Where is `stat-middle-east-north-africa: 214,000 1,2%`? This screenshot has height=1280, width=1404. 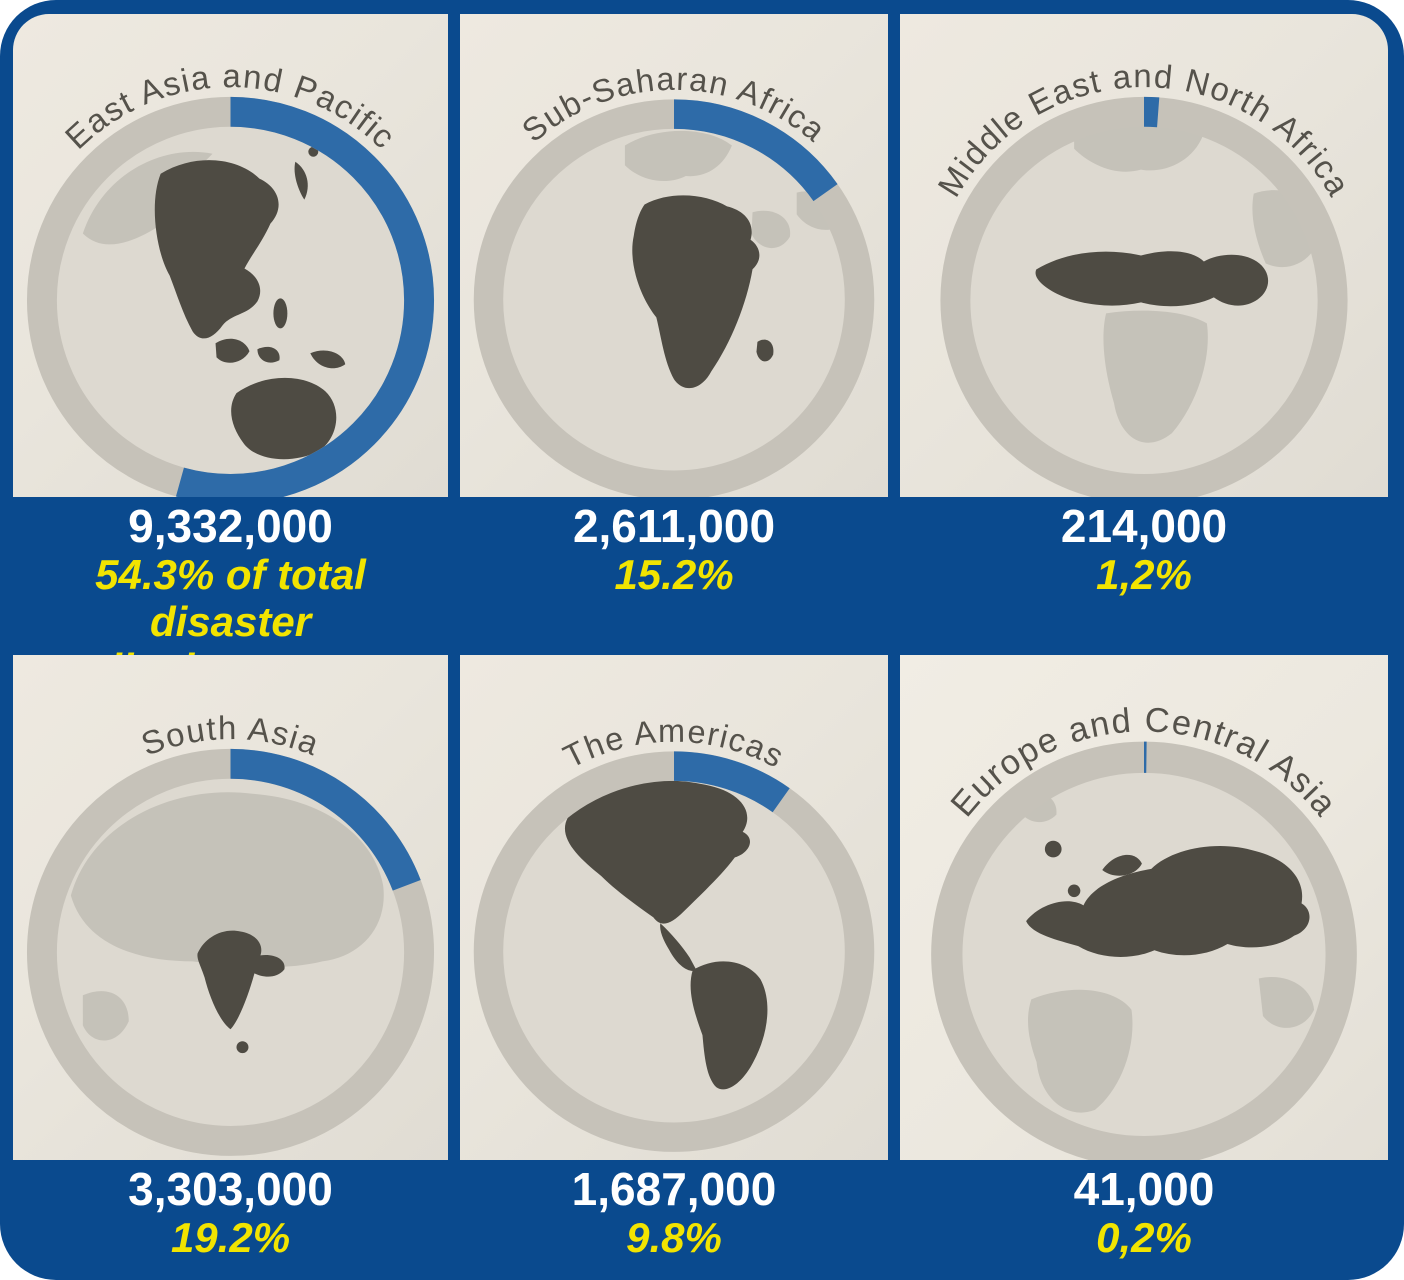
stat-middle-east-north-africa: 214,000 1,2% is located at coordinates (1144, 594).